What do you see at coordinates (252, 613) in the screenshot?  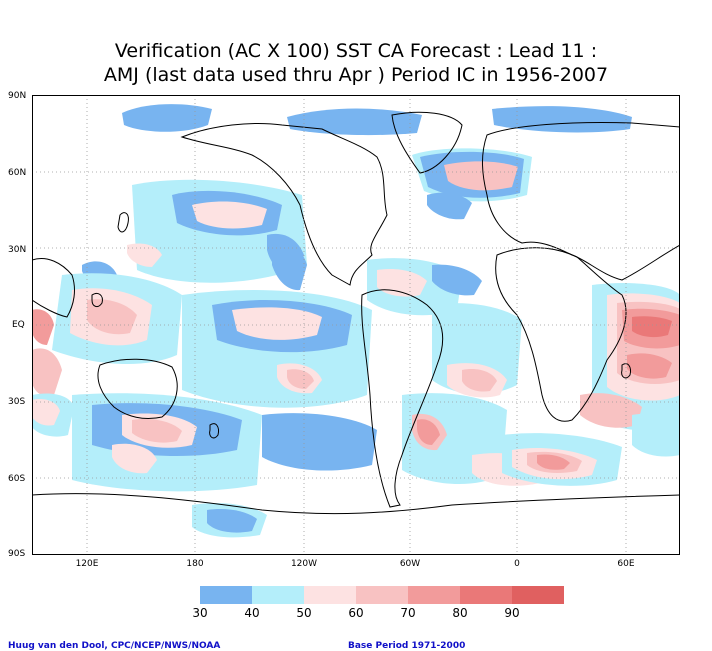 I see `legend-level-label: 40` at bounding box center [252, 613].